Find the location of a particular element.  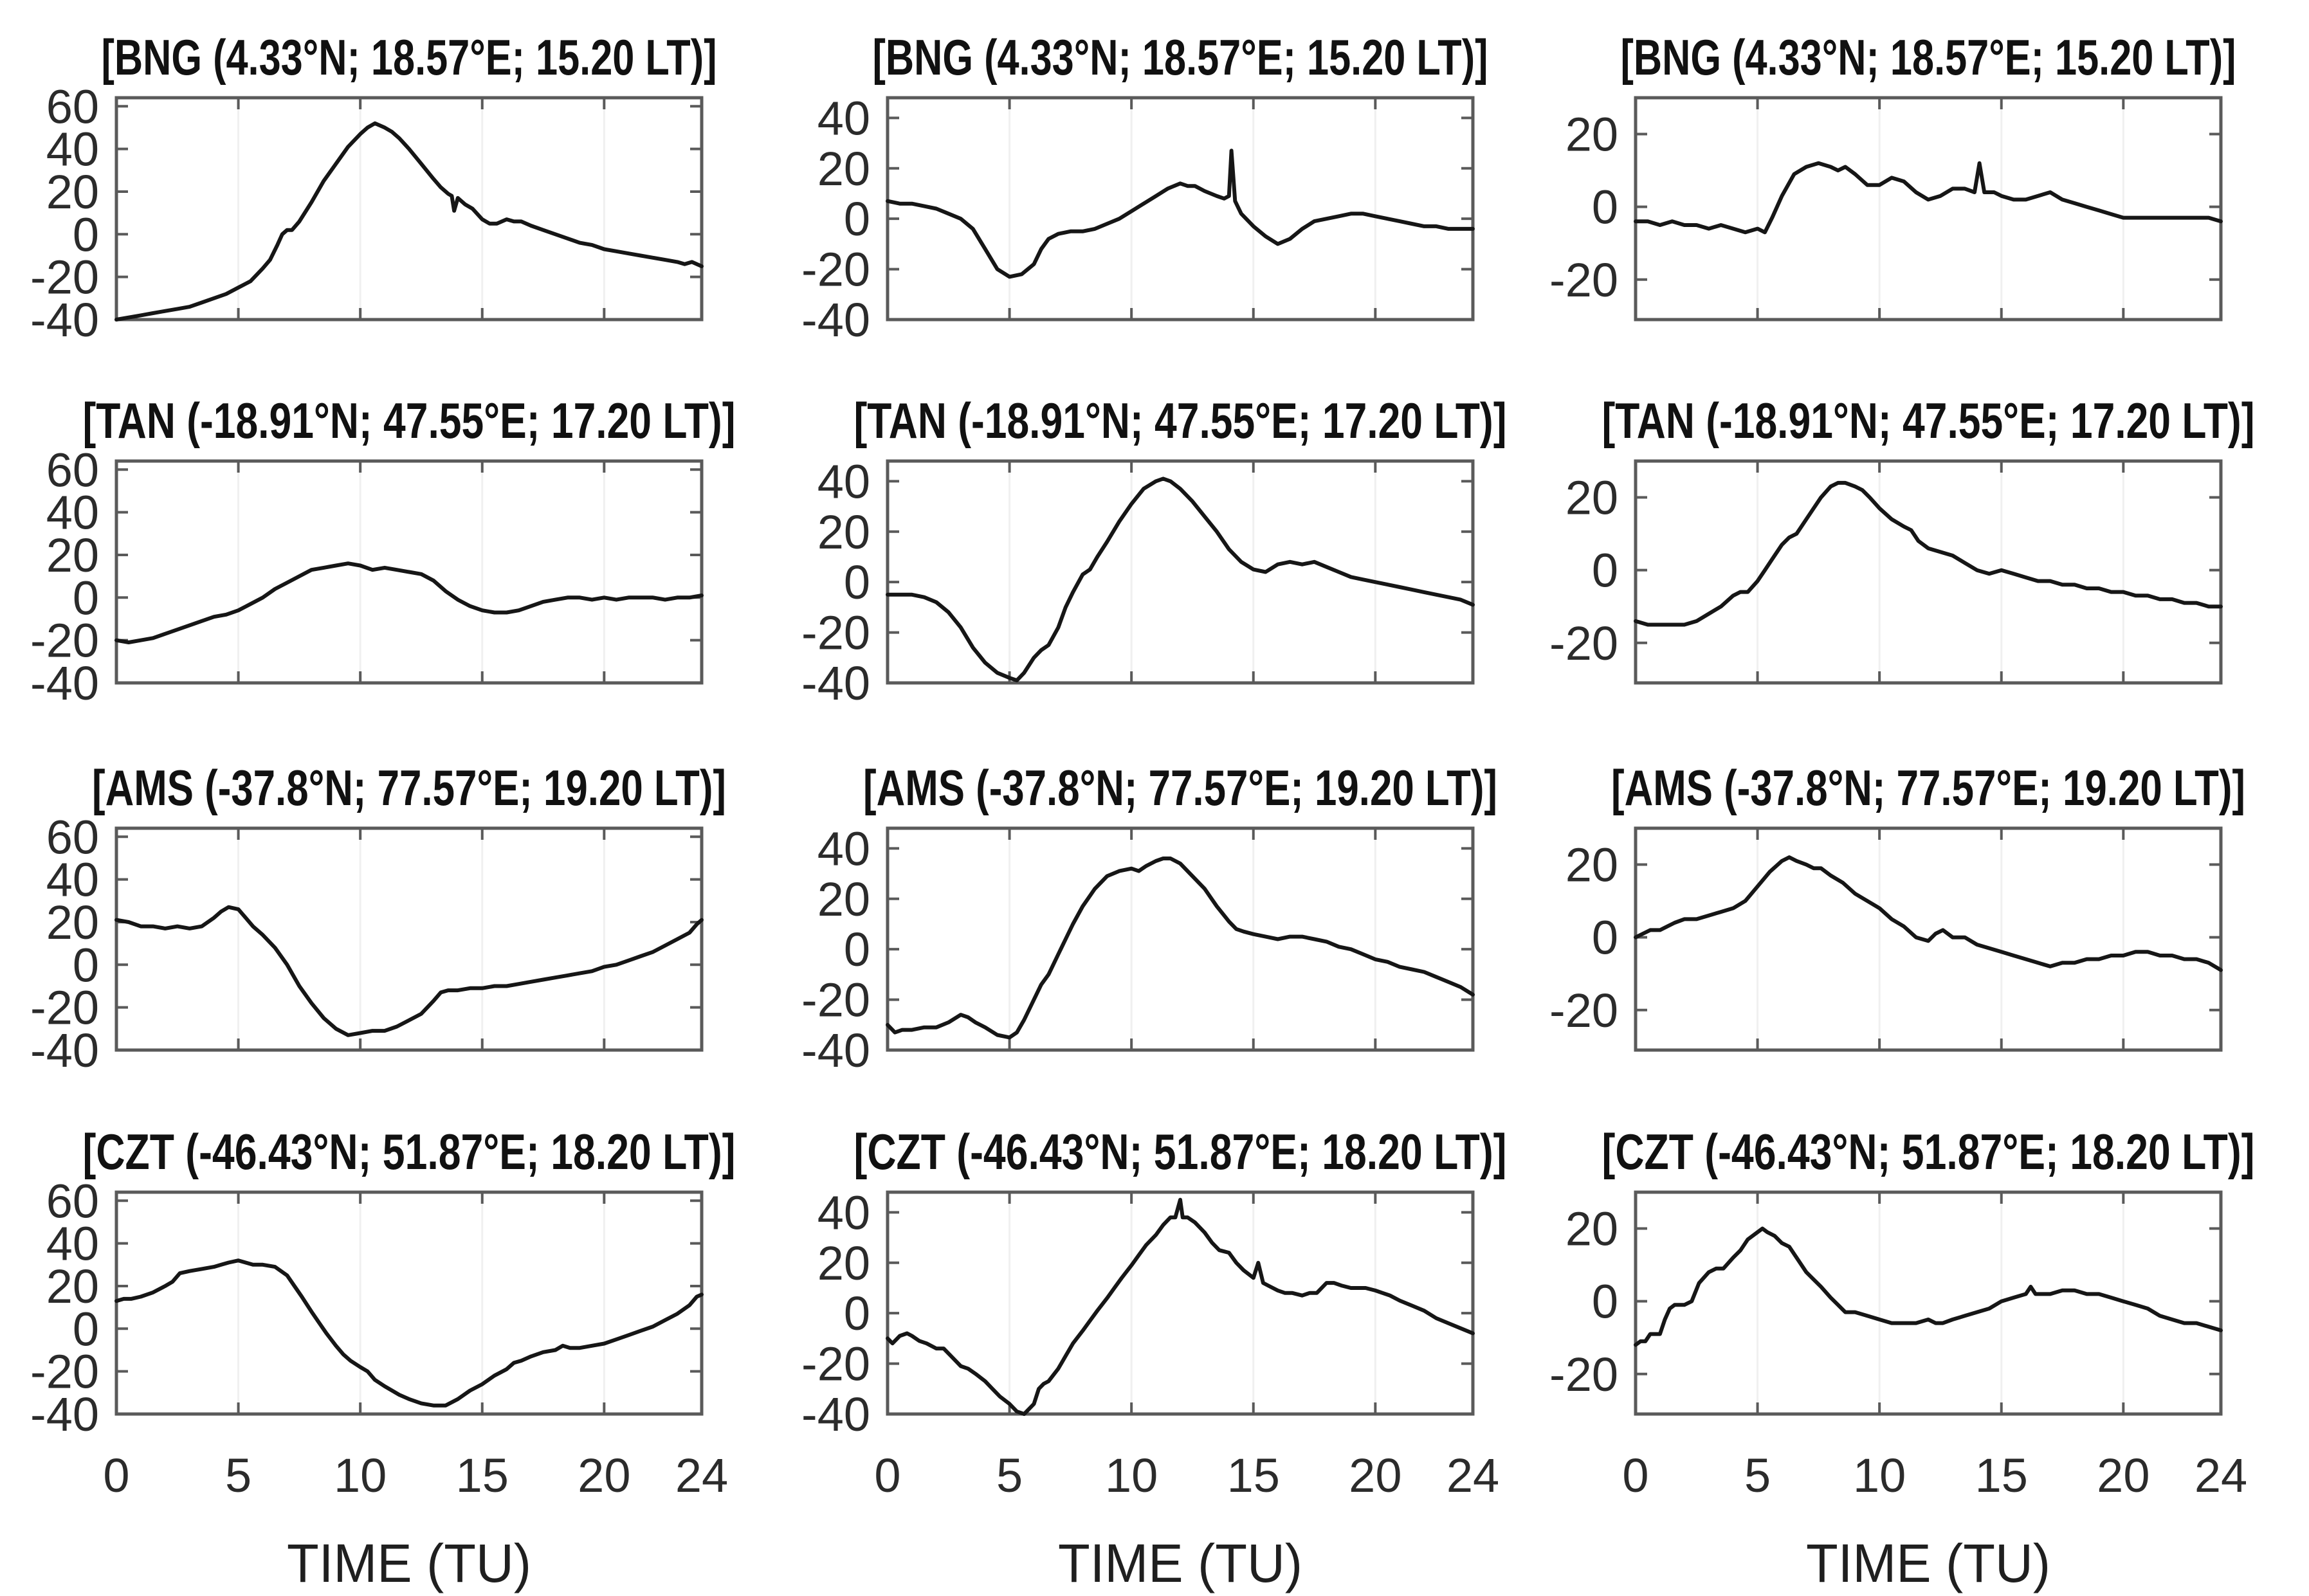

chart-panel-bng-z: [BNG (4.33°N; 18.57°E; 15.20 LT)]20 0 -20 is located at coordinates (1892, 176).